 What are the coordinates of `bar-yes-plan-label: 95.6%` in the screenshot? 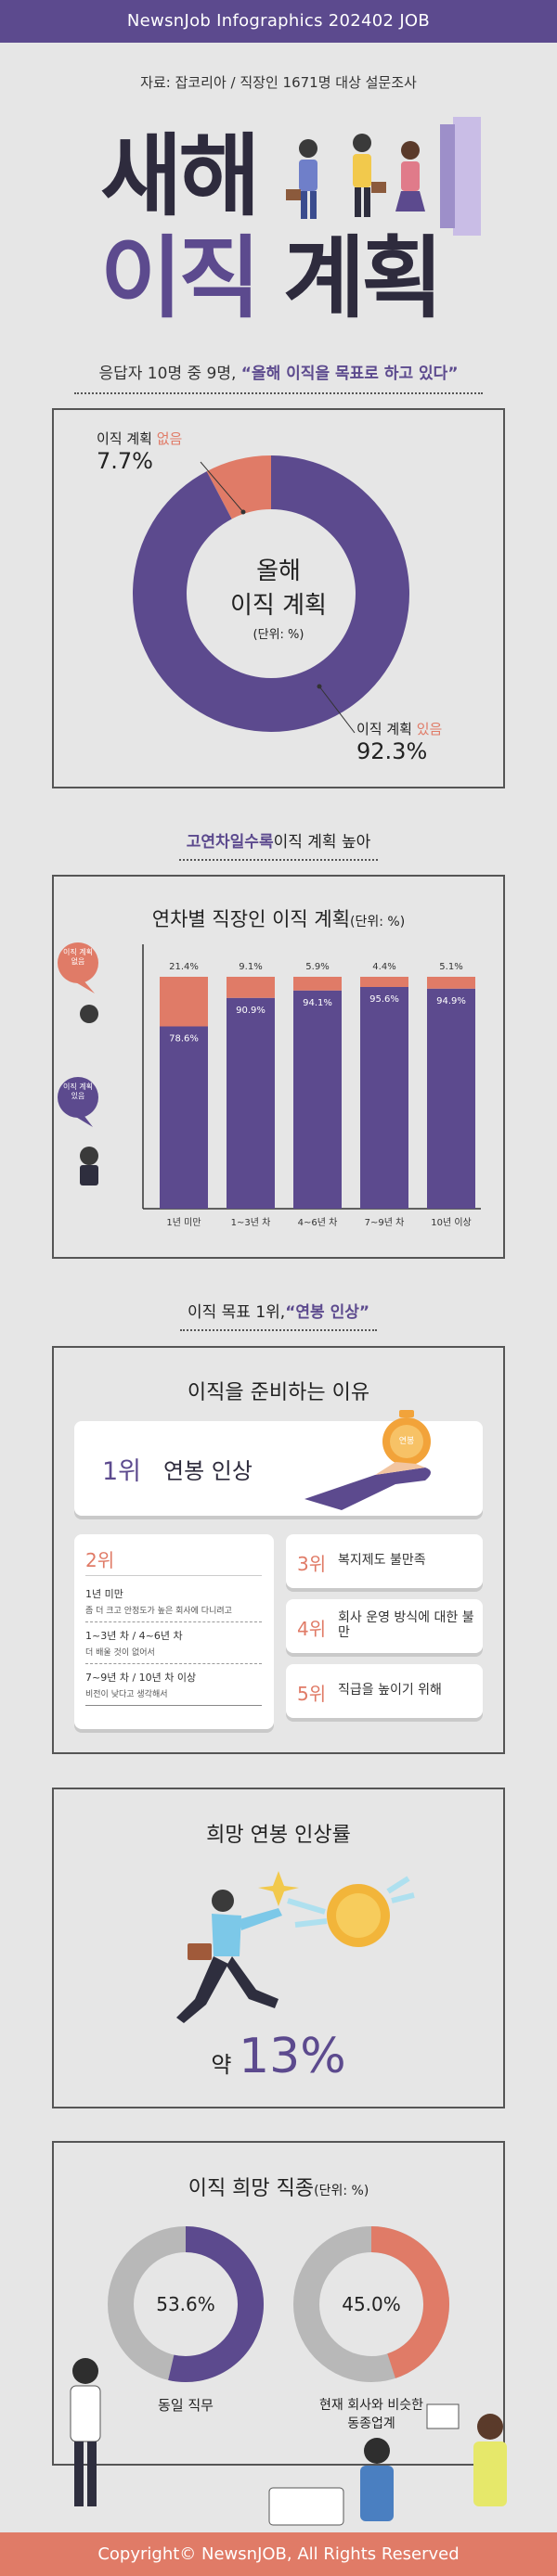 It's located at (384, 999).